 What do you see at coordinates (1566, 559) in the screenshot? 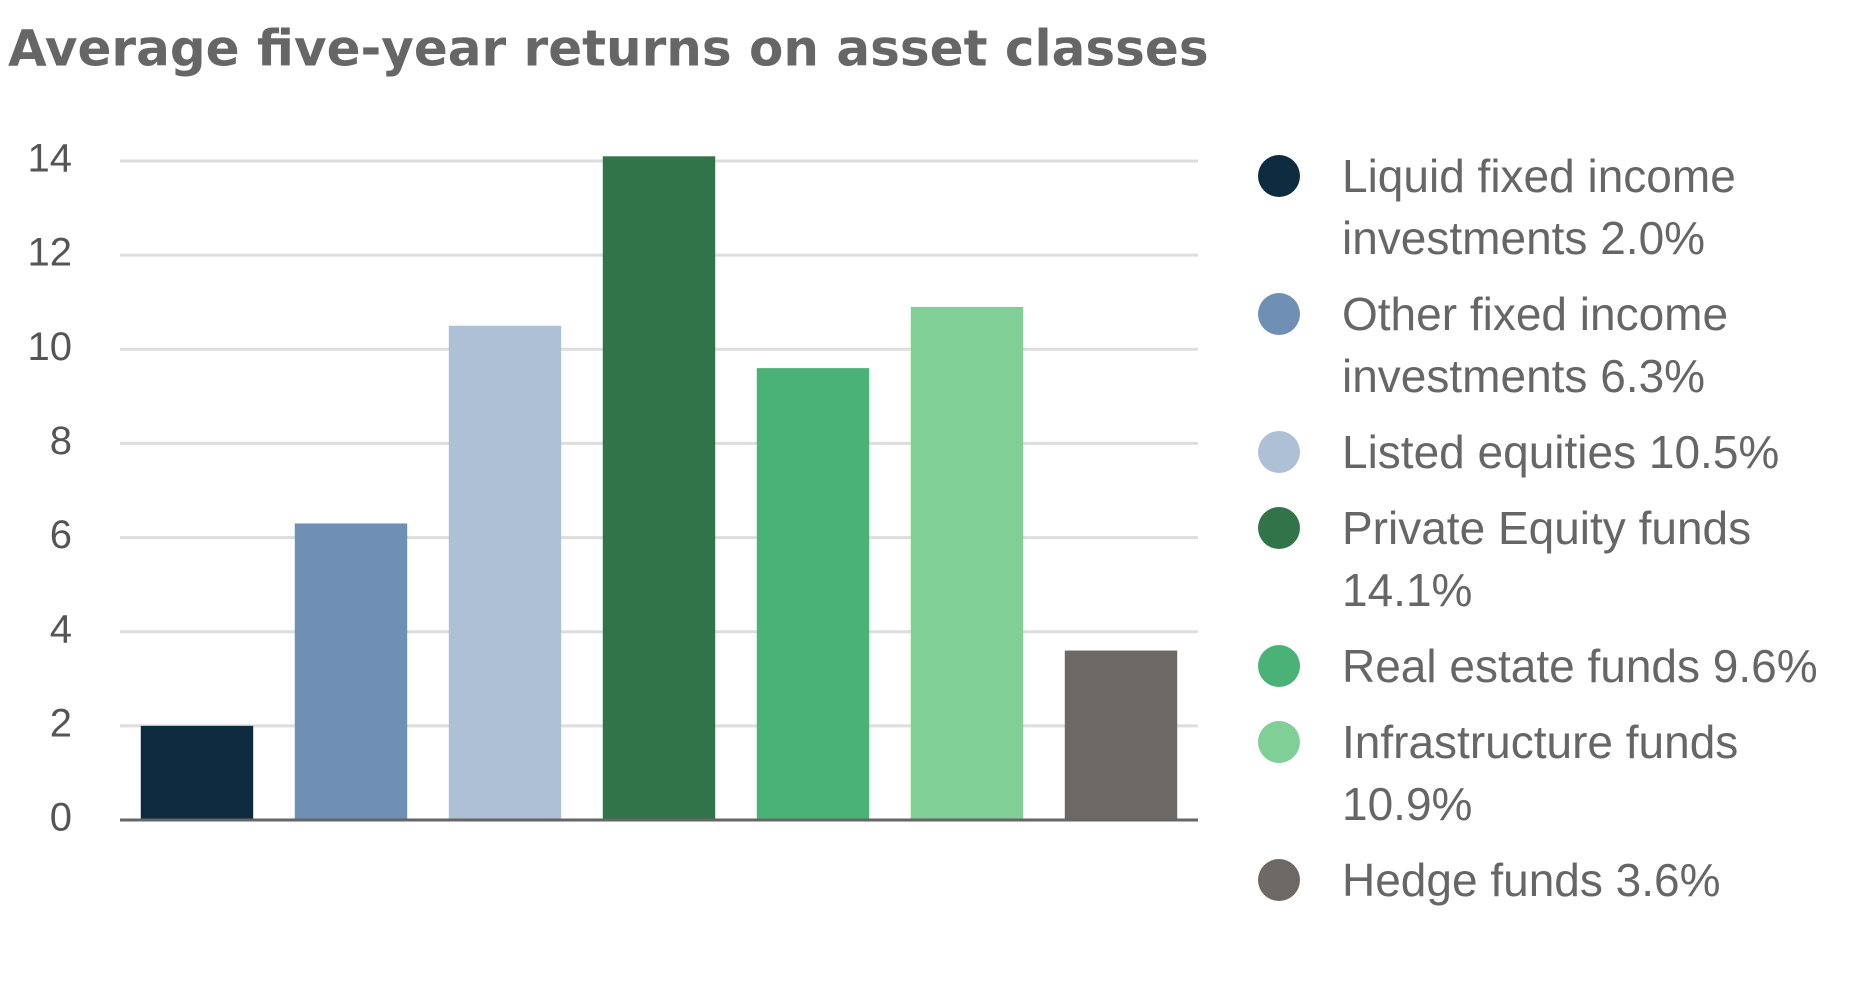
I see `legend-item: Private Equity funds 14.1%` at bounding box center [1566, 559].